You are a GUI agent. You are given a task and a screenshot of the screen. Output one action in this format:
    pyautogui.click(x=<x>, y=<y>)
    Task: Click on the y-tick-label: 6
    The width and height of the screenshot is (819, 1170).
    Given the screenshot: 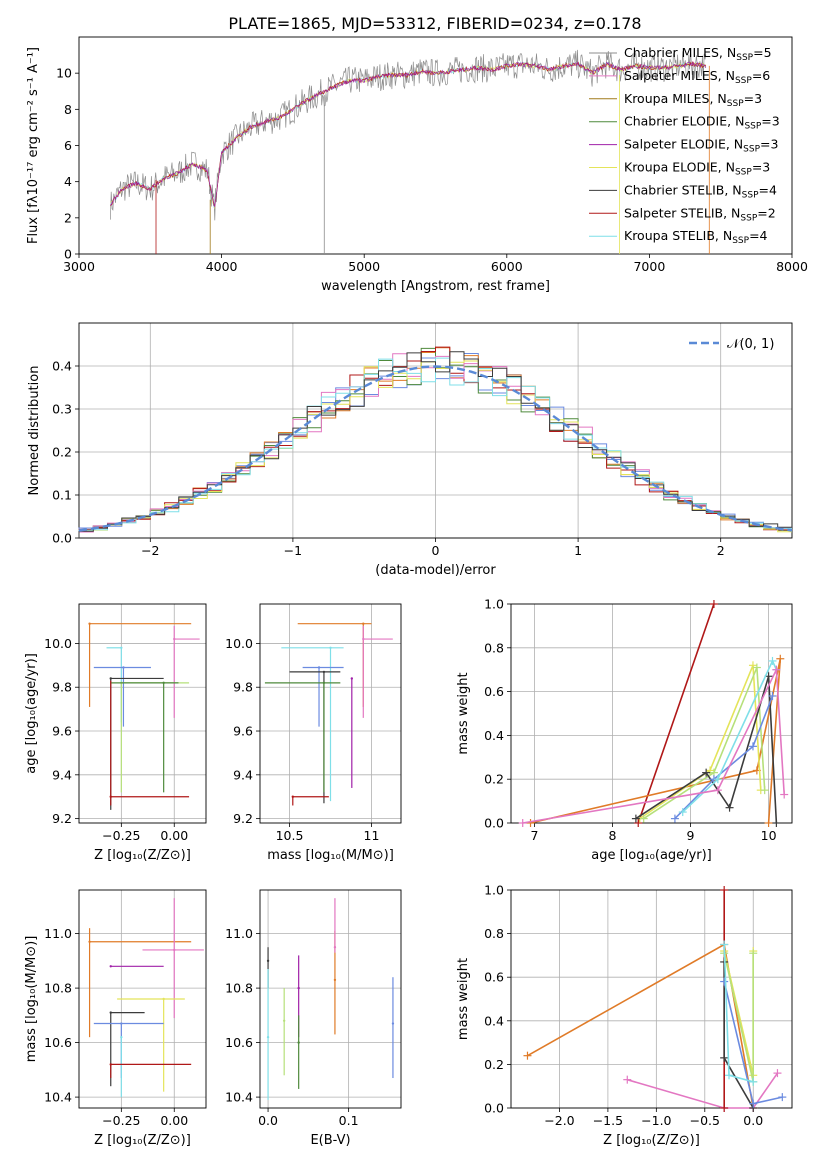 What is the action you would take?
    pyautogui.click(x=68, y=145)
    